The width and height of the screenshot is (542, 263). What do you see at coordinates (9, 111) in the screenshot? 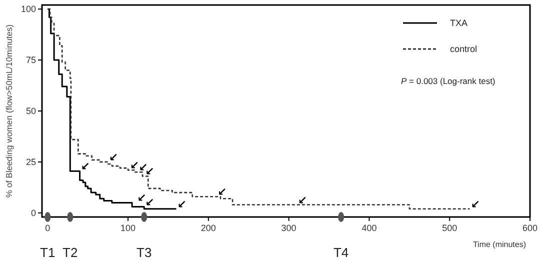
I see `y-axis-title: % of Bleeding women (flow>50mL/10minutes)` at bounding box center [9, 111].